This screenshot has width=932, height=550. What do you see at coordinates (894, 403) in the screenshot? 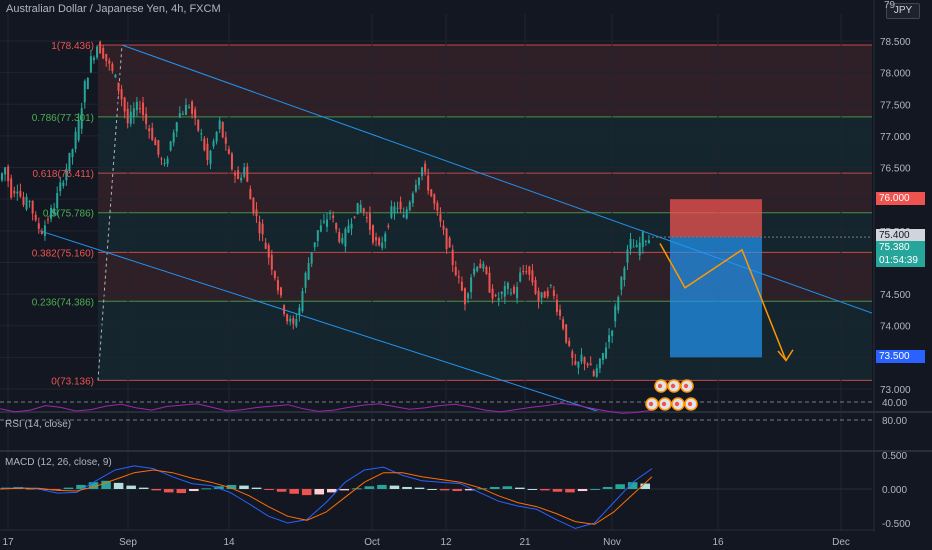
I see `rsi-tick-label: 40.00` at bounding box center [894, 403].